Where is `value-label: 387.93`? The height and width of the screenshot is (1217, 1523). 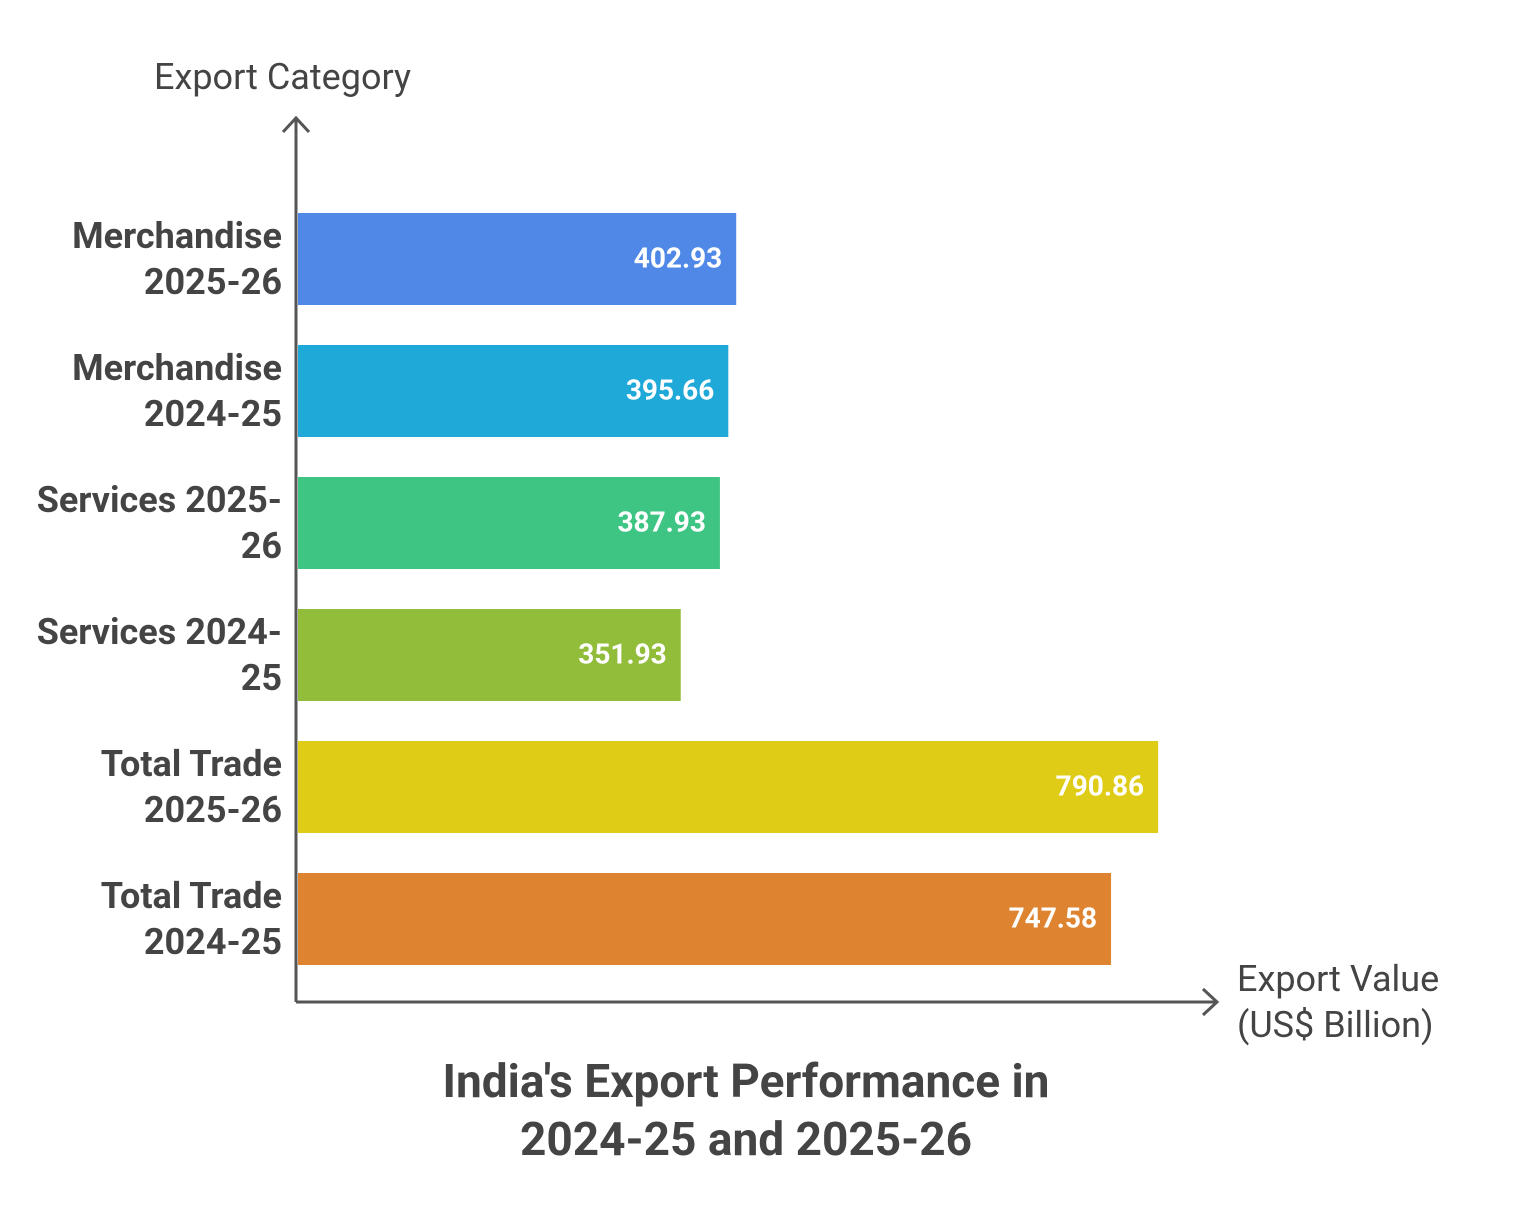
value-label: 387.93 is located at coordinates (661, 521).